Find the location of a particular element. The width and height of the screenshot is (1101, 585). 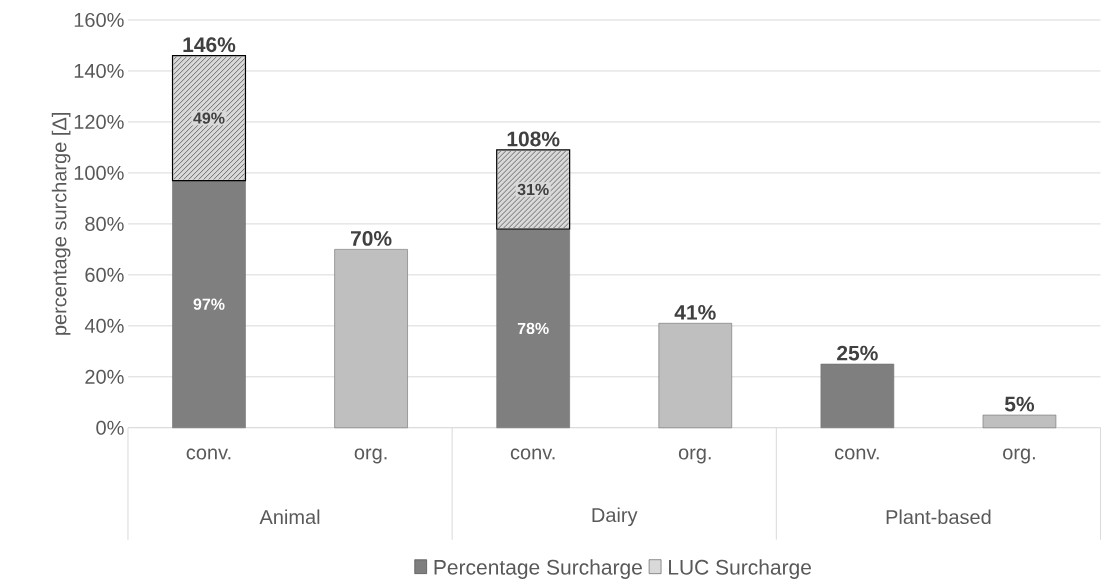

y-tick-label: 20% is located at coordinates (104, 377).